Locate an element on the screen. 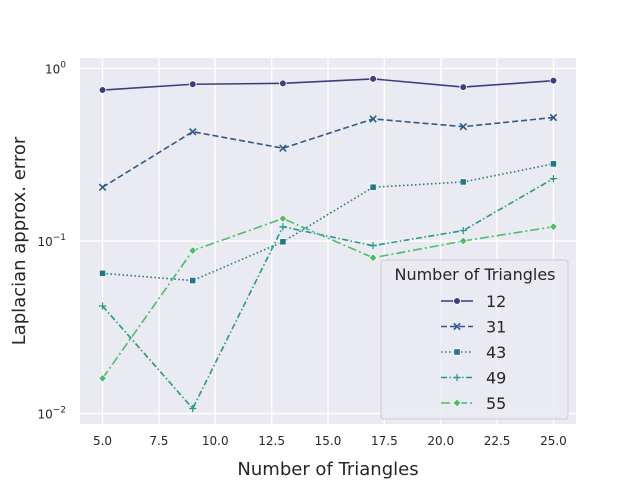 The height and width of the screenshot is (480, 640). x-tick-label: 17.5 is located at coordinates (384, 441).